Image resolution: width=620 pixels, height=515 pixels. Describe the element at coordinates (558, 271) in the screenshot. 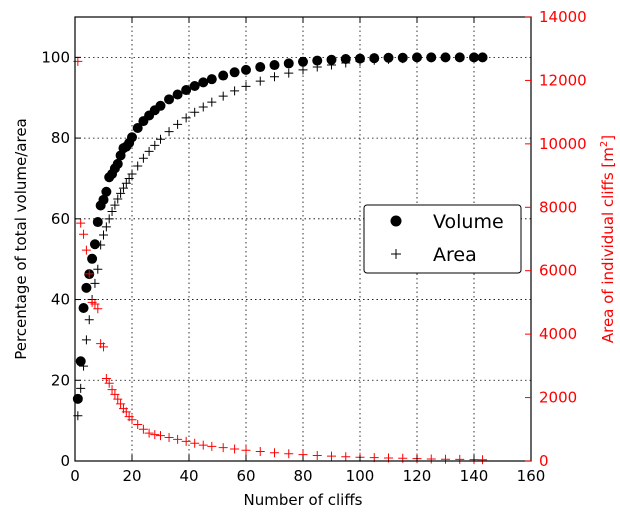

I see `y-right-tick-label: 6000` at that location.